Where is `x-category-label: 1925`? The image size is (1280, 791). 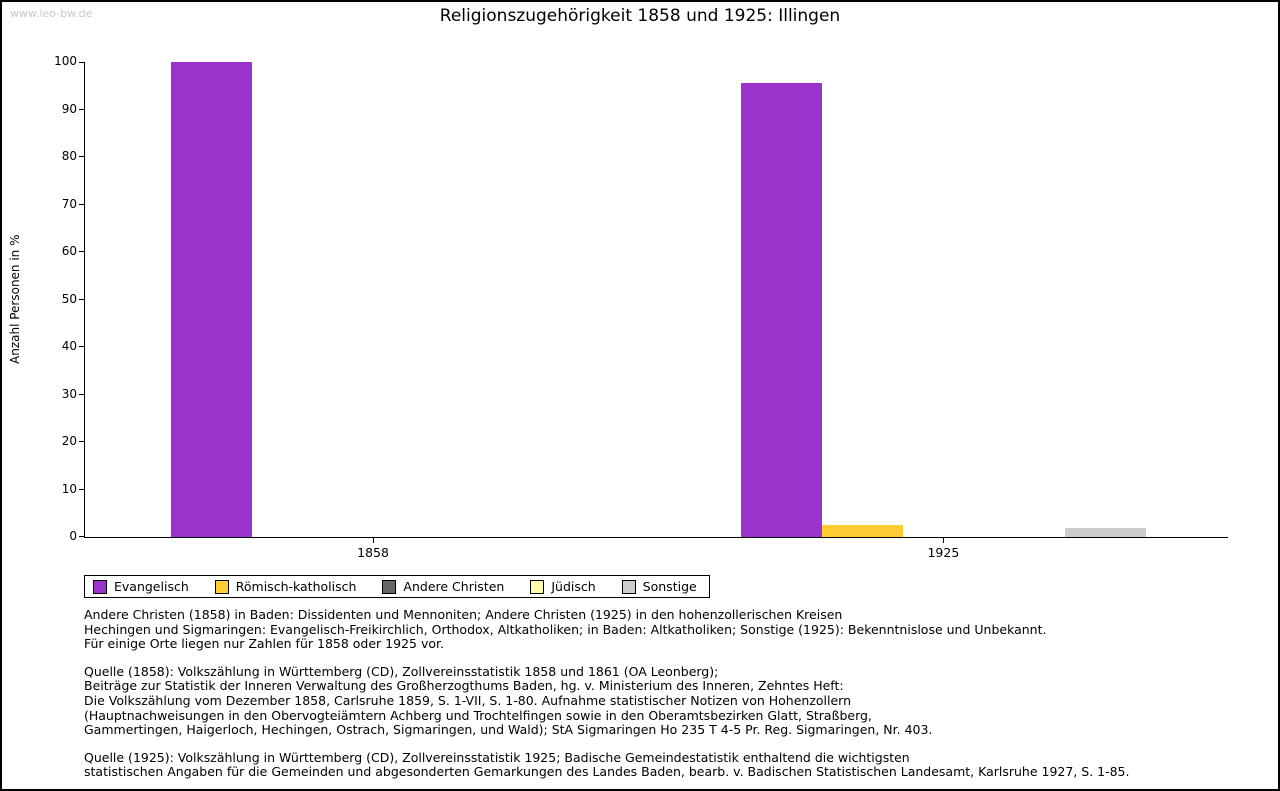 x-category-label: 1925 is located at coordinates (943, 552).